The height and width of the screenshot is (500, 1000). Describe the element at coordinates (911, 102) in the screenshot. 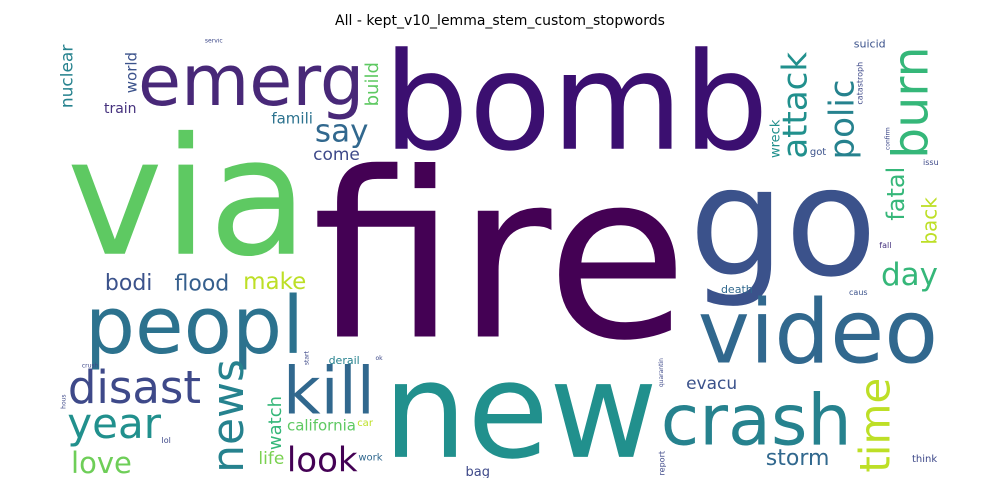

I see `word-burn: burn` at that location.